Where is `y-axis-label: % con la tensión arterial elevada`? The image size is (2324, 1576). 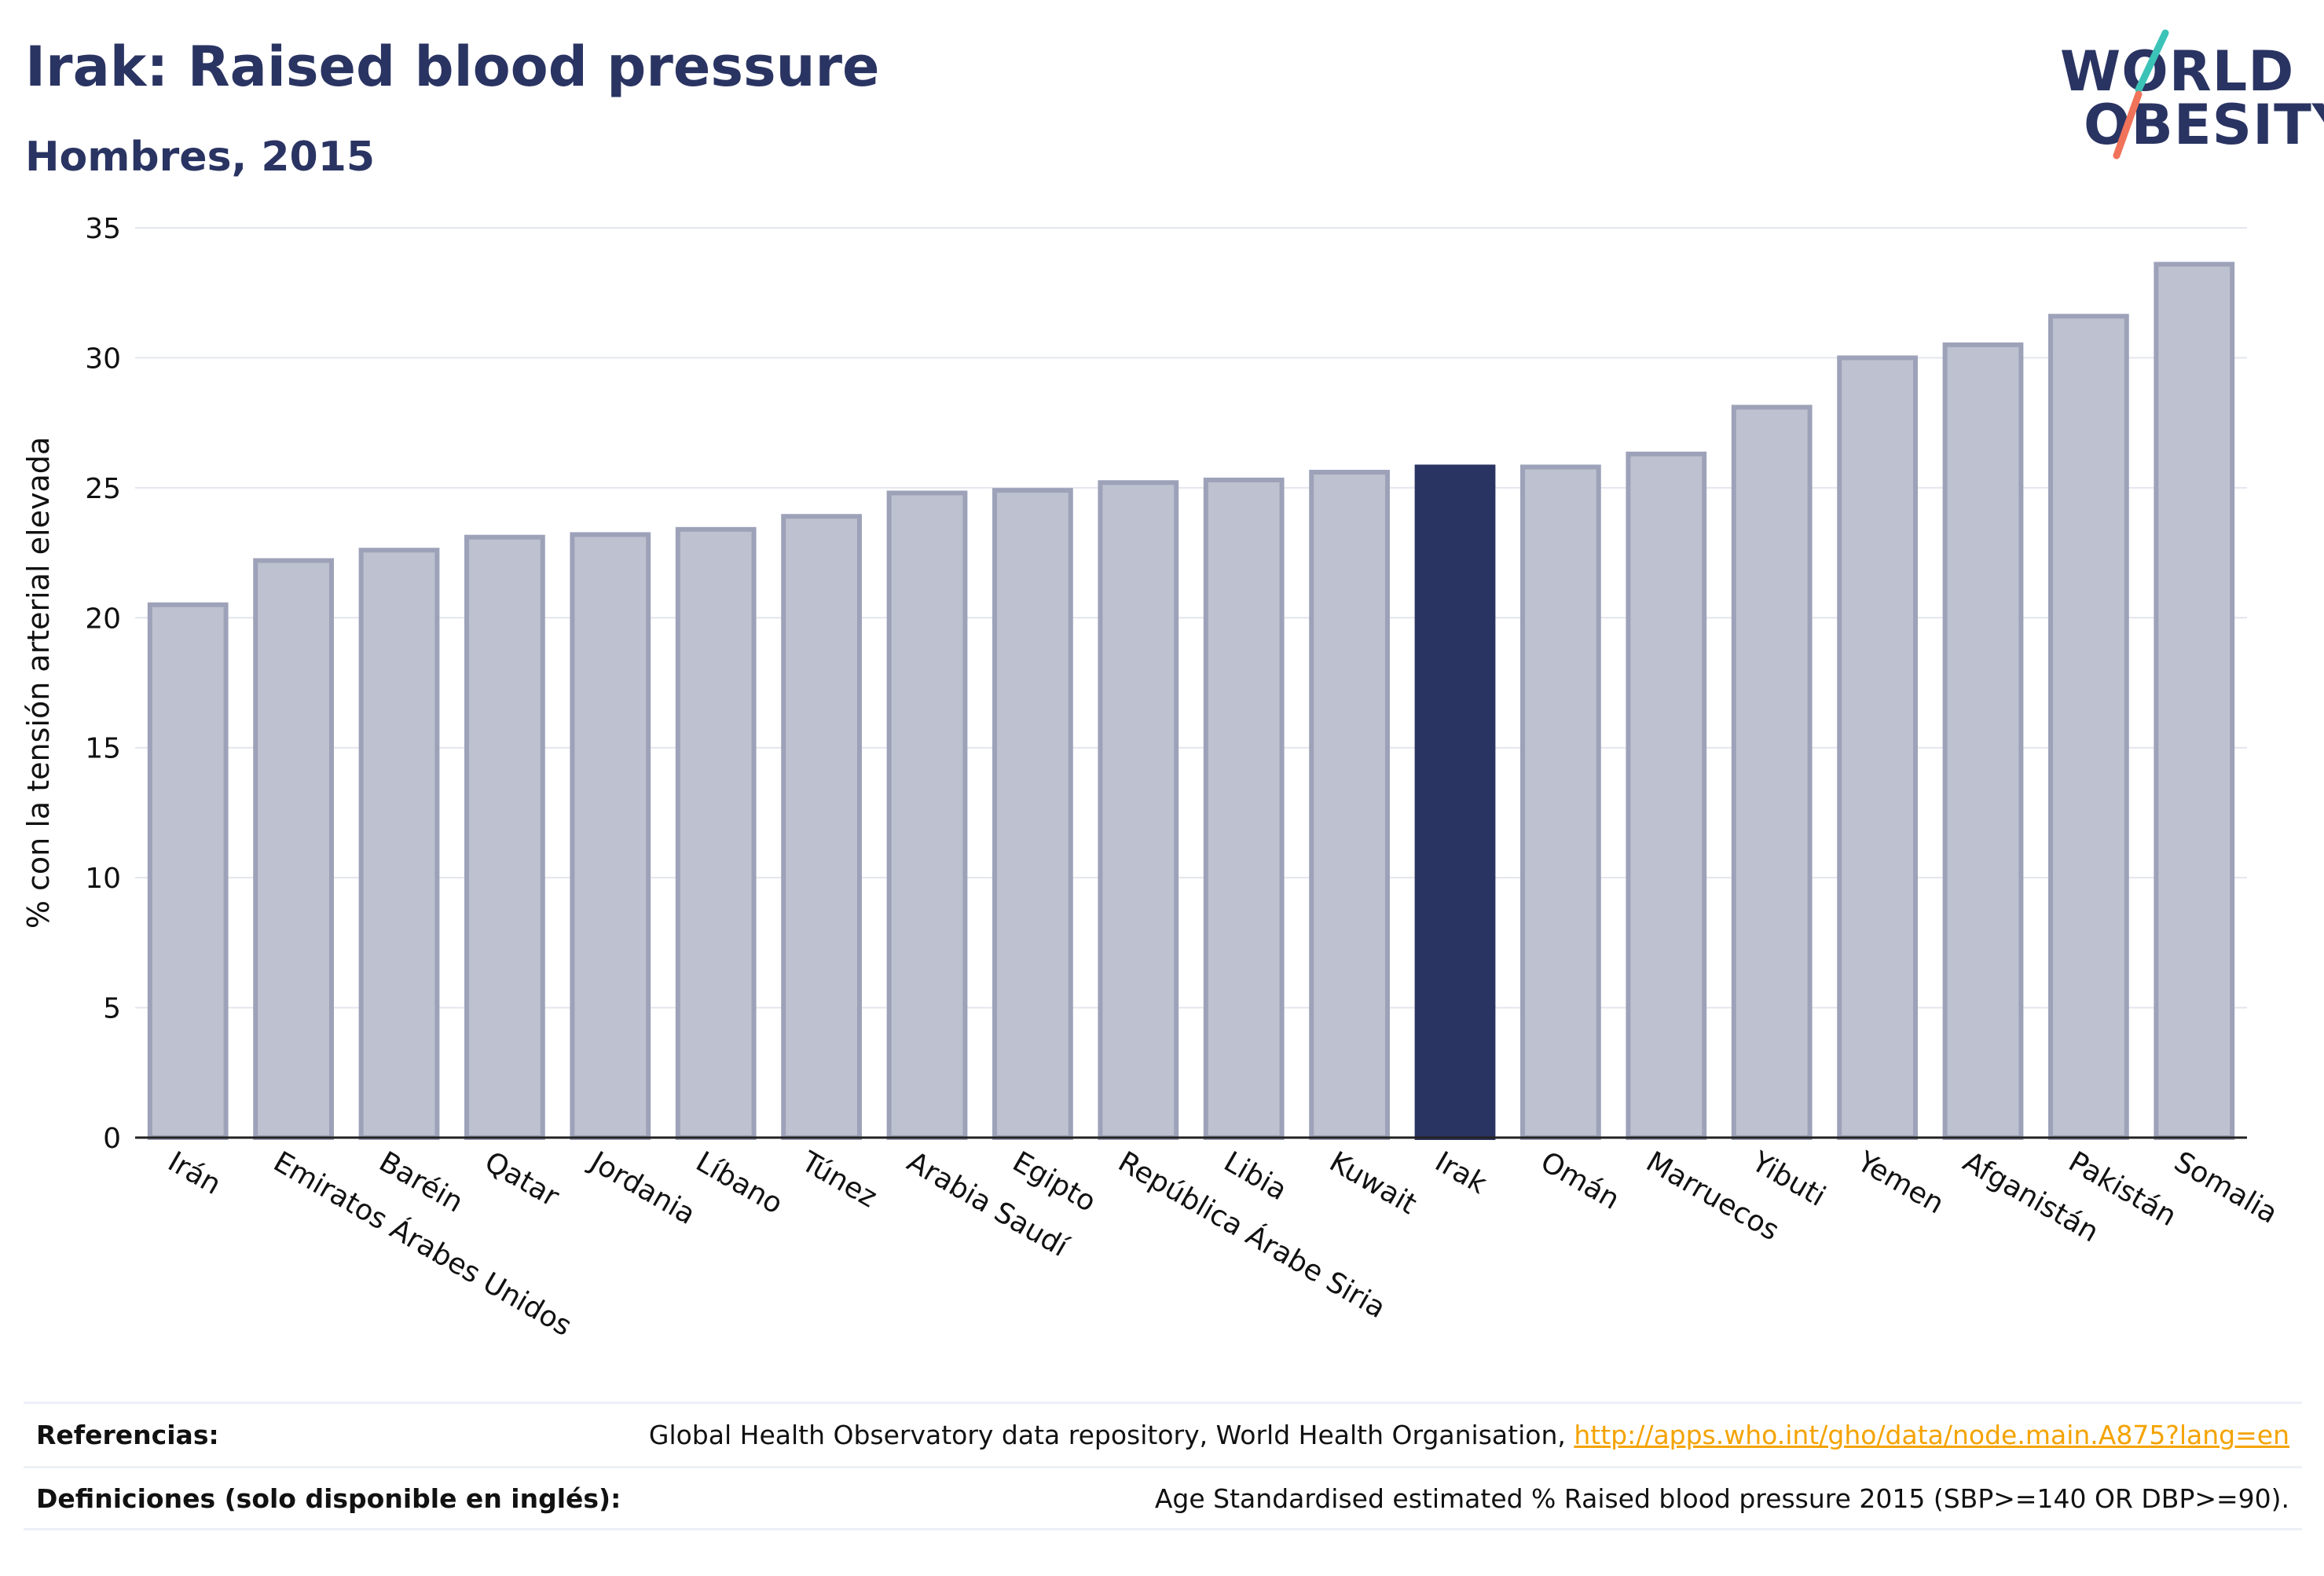 y-axis-label: % con la tensión arterial elevada is located at coordinates (38, 683).